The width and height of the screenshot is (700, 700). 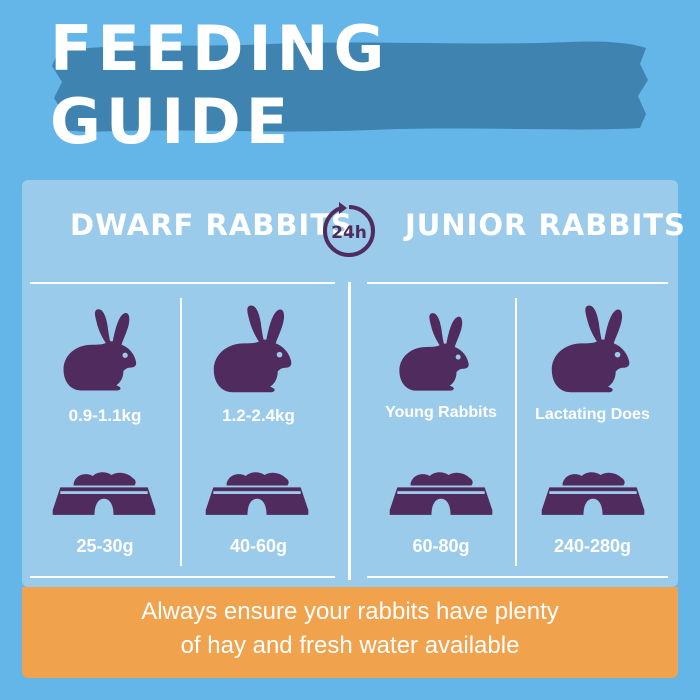 I want to click on card-4-amount: 240-280g, so click(x=592, y=546).